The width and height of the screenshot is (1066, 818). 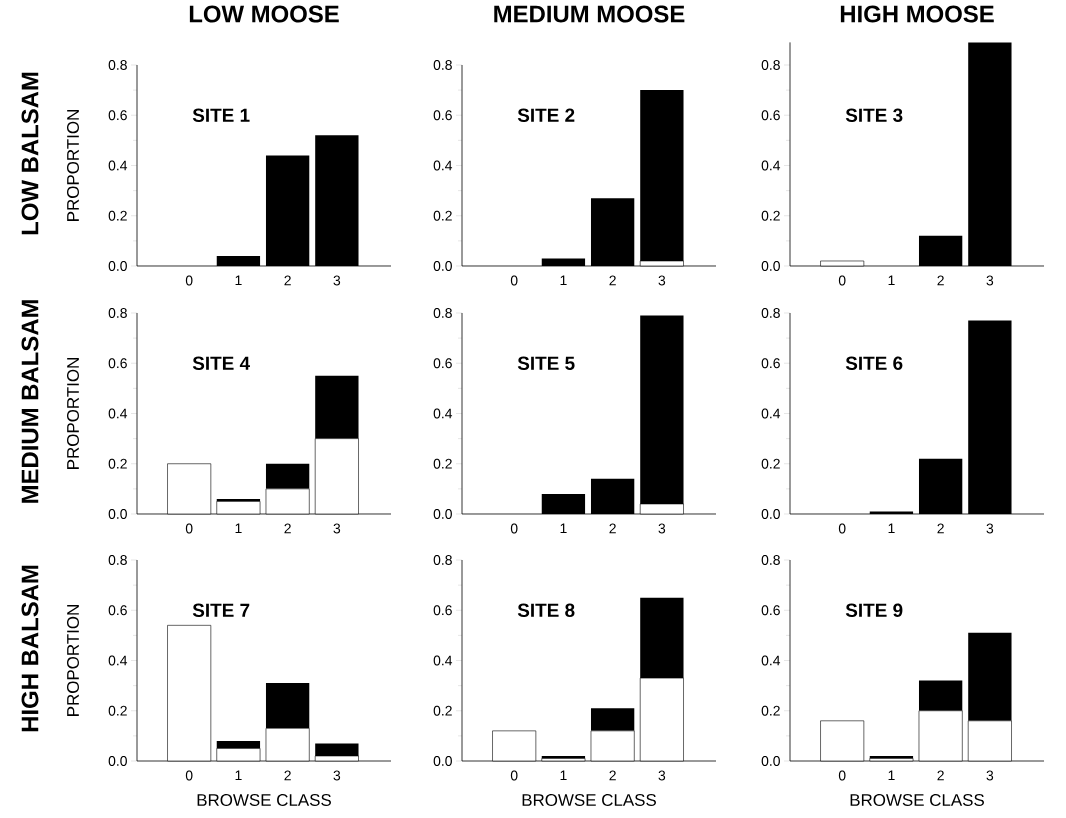 I want to click on text: HIGH BALSAM, so click(x=30, y=648).